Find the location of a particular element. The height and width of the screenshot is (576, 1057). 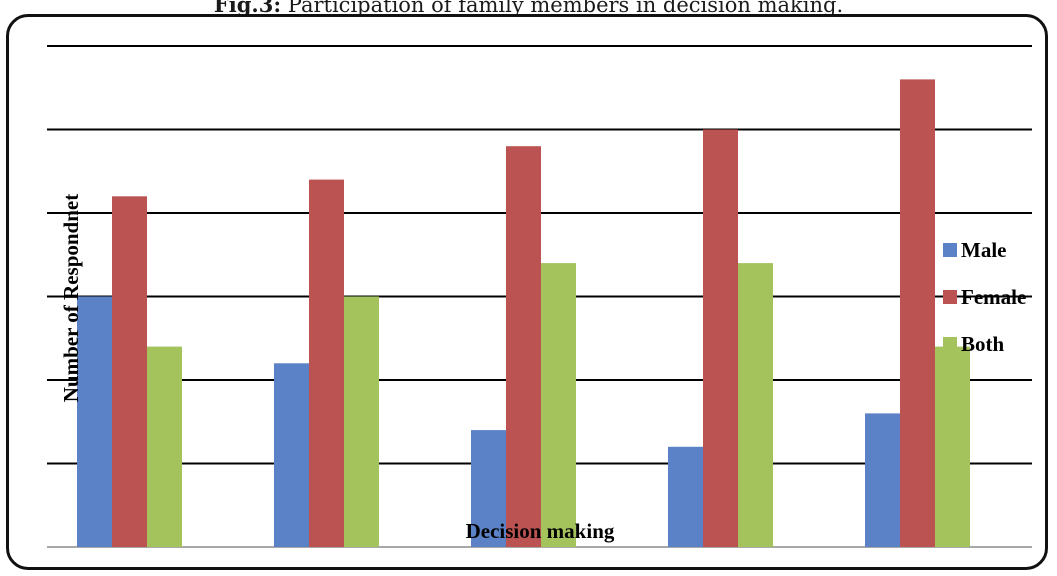

legend-swatch-male is located at coordinates (950, 250).